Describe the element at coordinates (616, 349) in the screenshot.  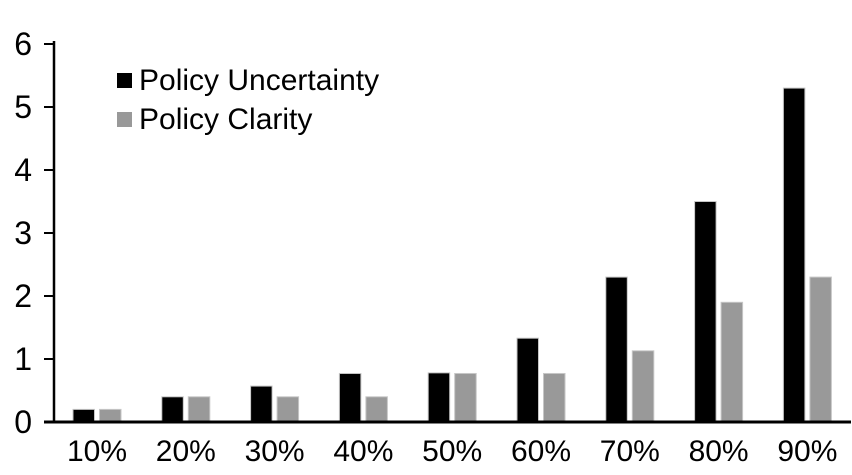
I see `bar-policy-uncertainty-70%` at that location.